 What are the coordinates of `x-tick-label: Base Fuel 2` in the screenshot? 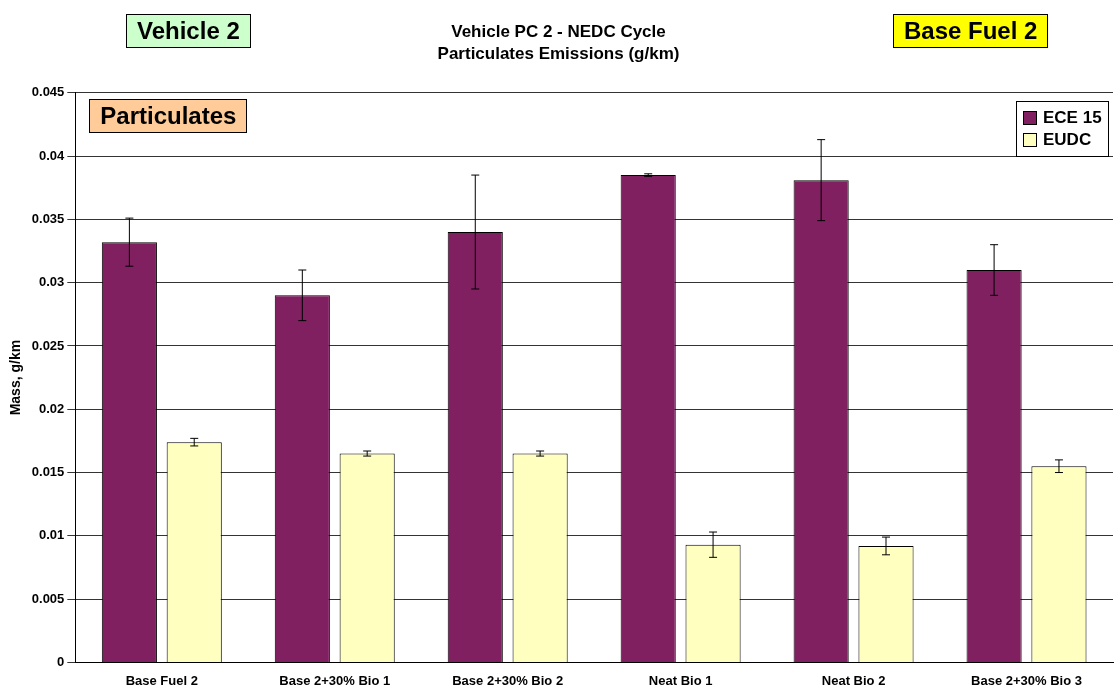 It's located at (161, 680).